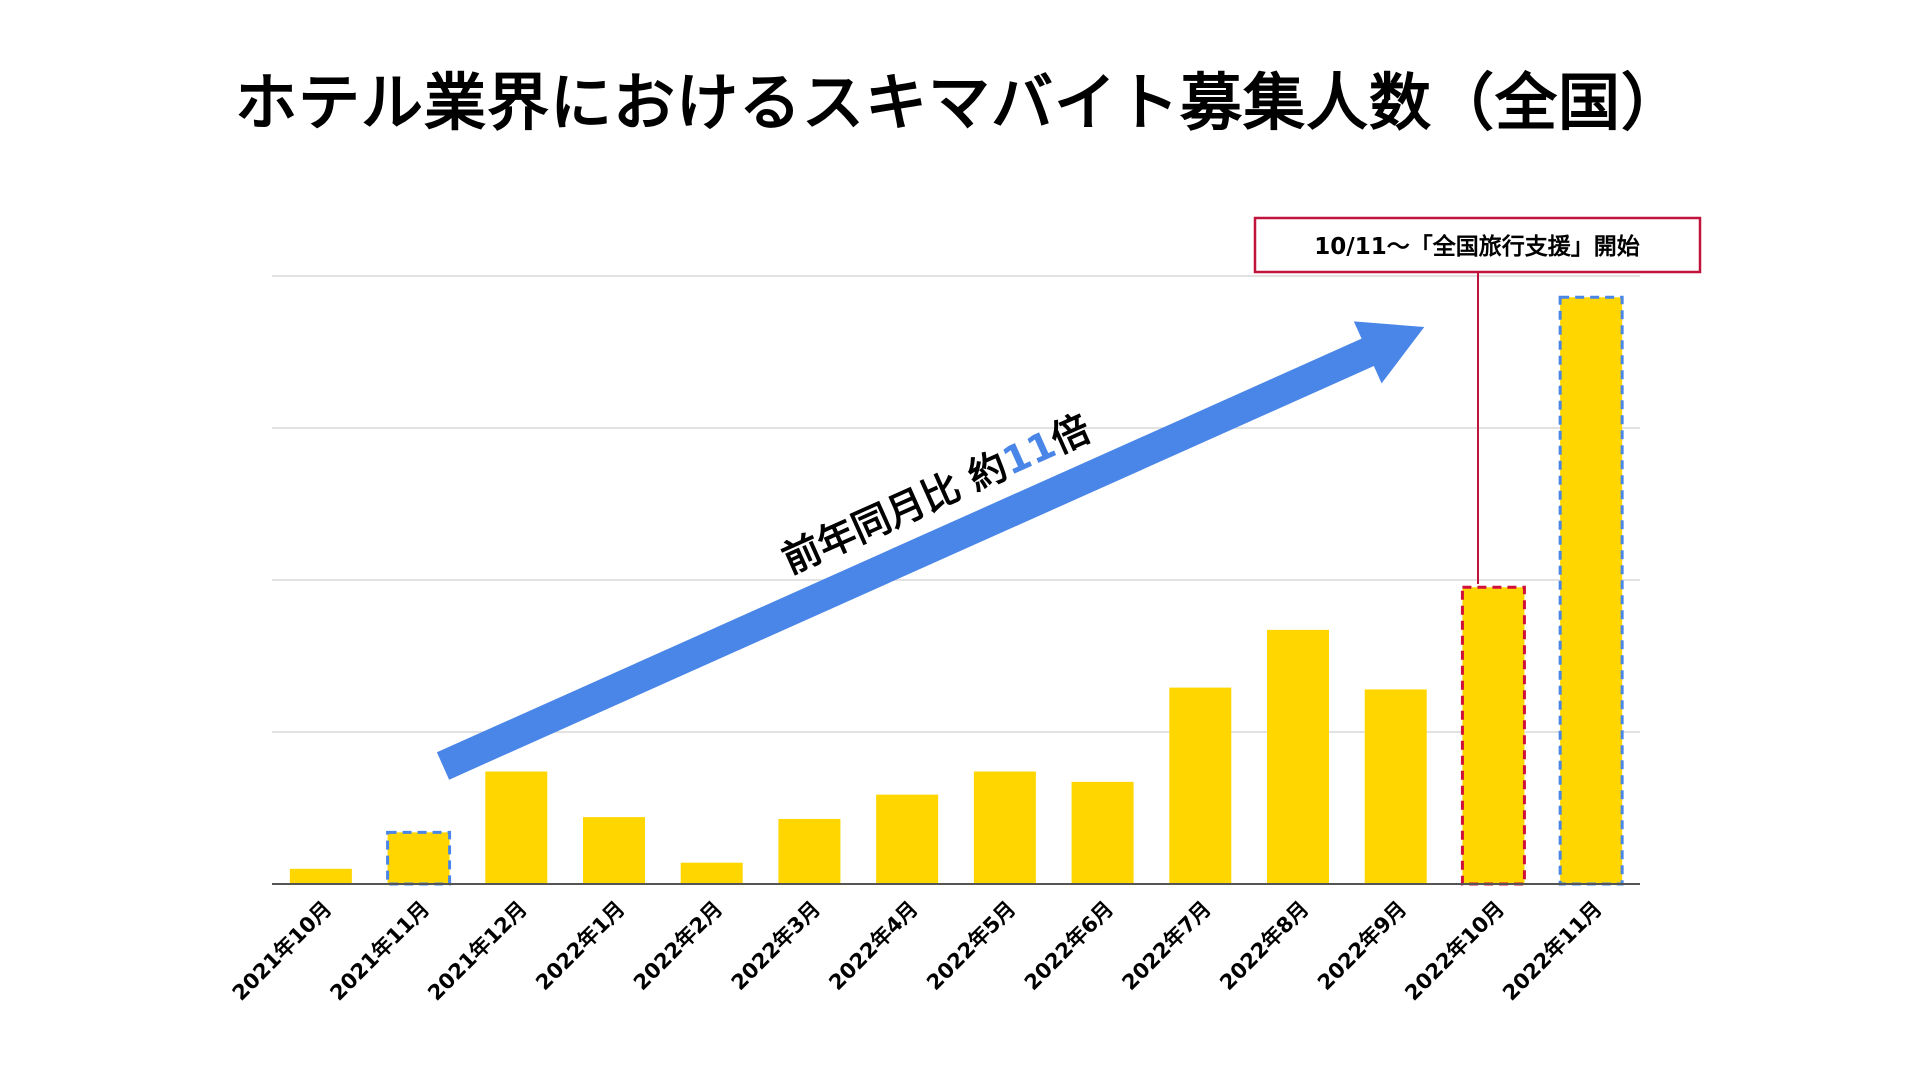 This screenshot has height=1080, width=1919. What do you see at coordinates (873, 946) in the screenshot?
I see `x-tick-label-7: 2022年4月` at bounding box center [873, 946].